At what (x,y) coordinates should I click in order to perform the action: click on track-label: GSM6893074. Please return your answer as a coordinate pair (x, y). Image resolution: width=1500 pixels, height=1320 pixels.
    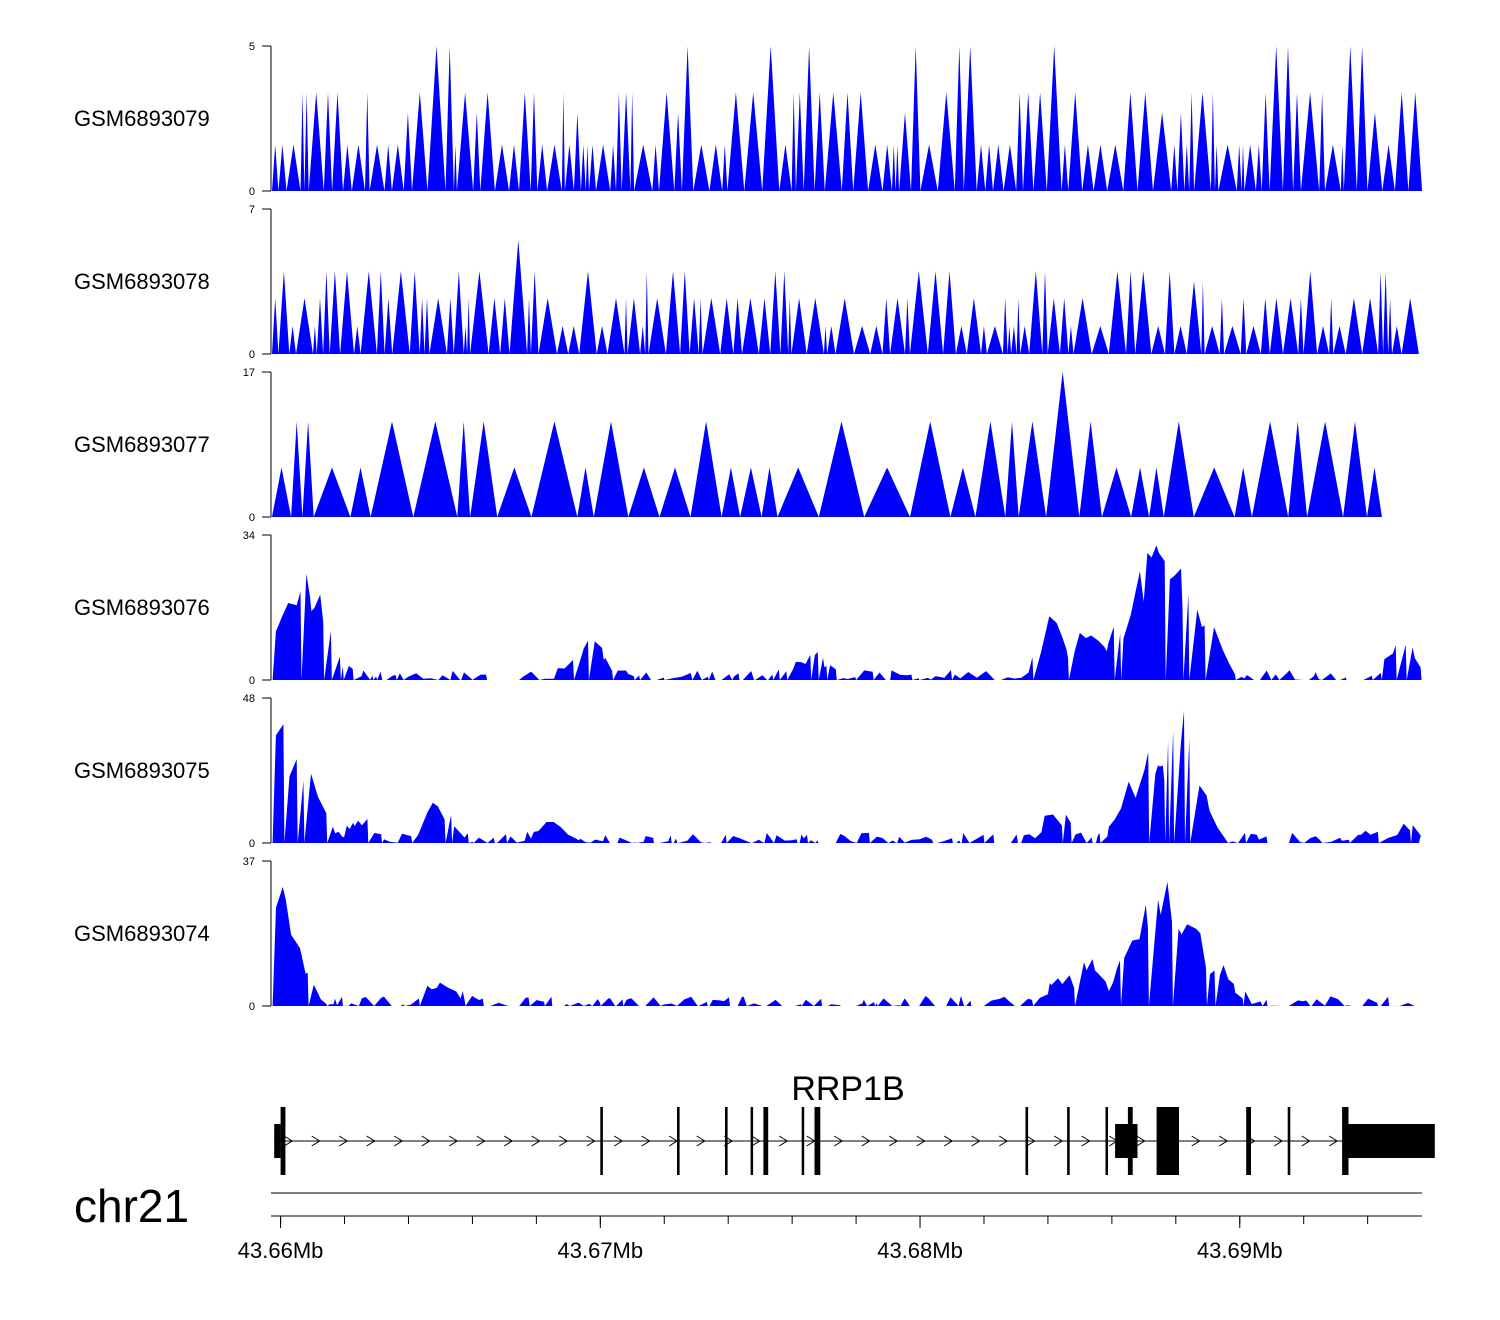
    Looking at the image, I should click on (142, 933).